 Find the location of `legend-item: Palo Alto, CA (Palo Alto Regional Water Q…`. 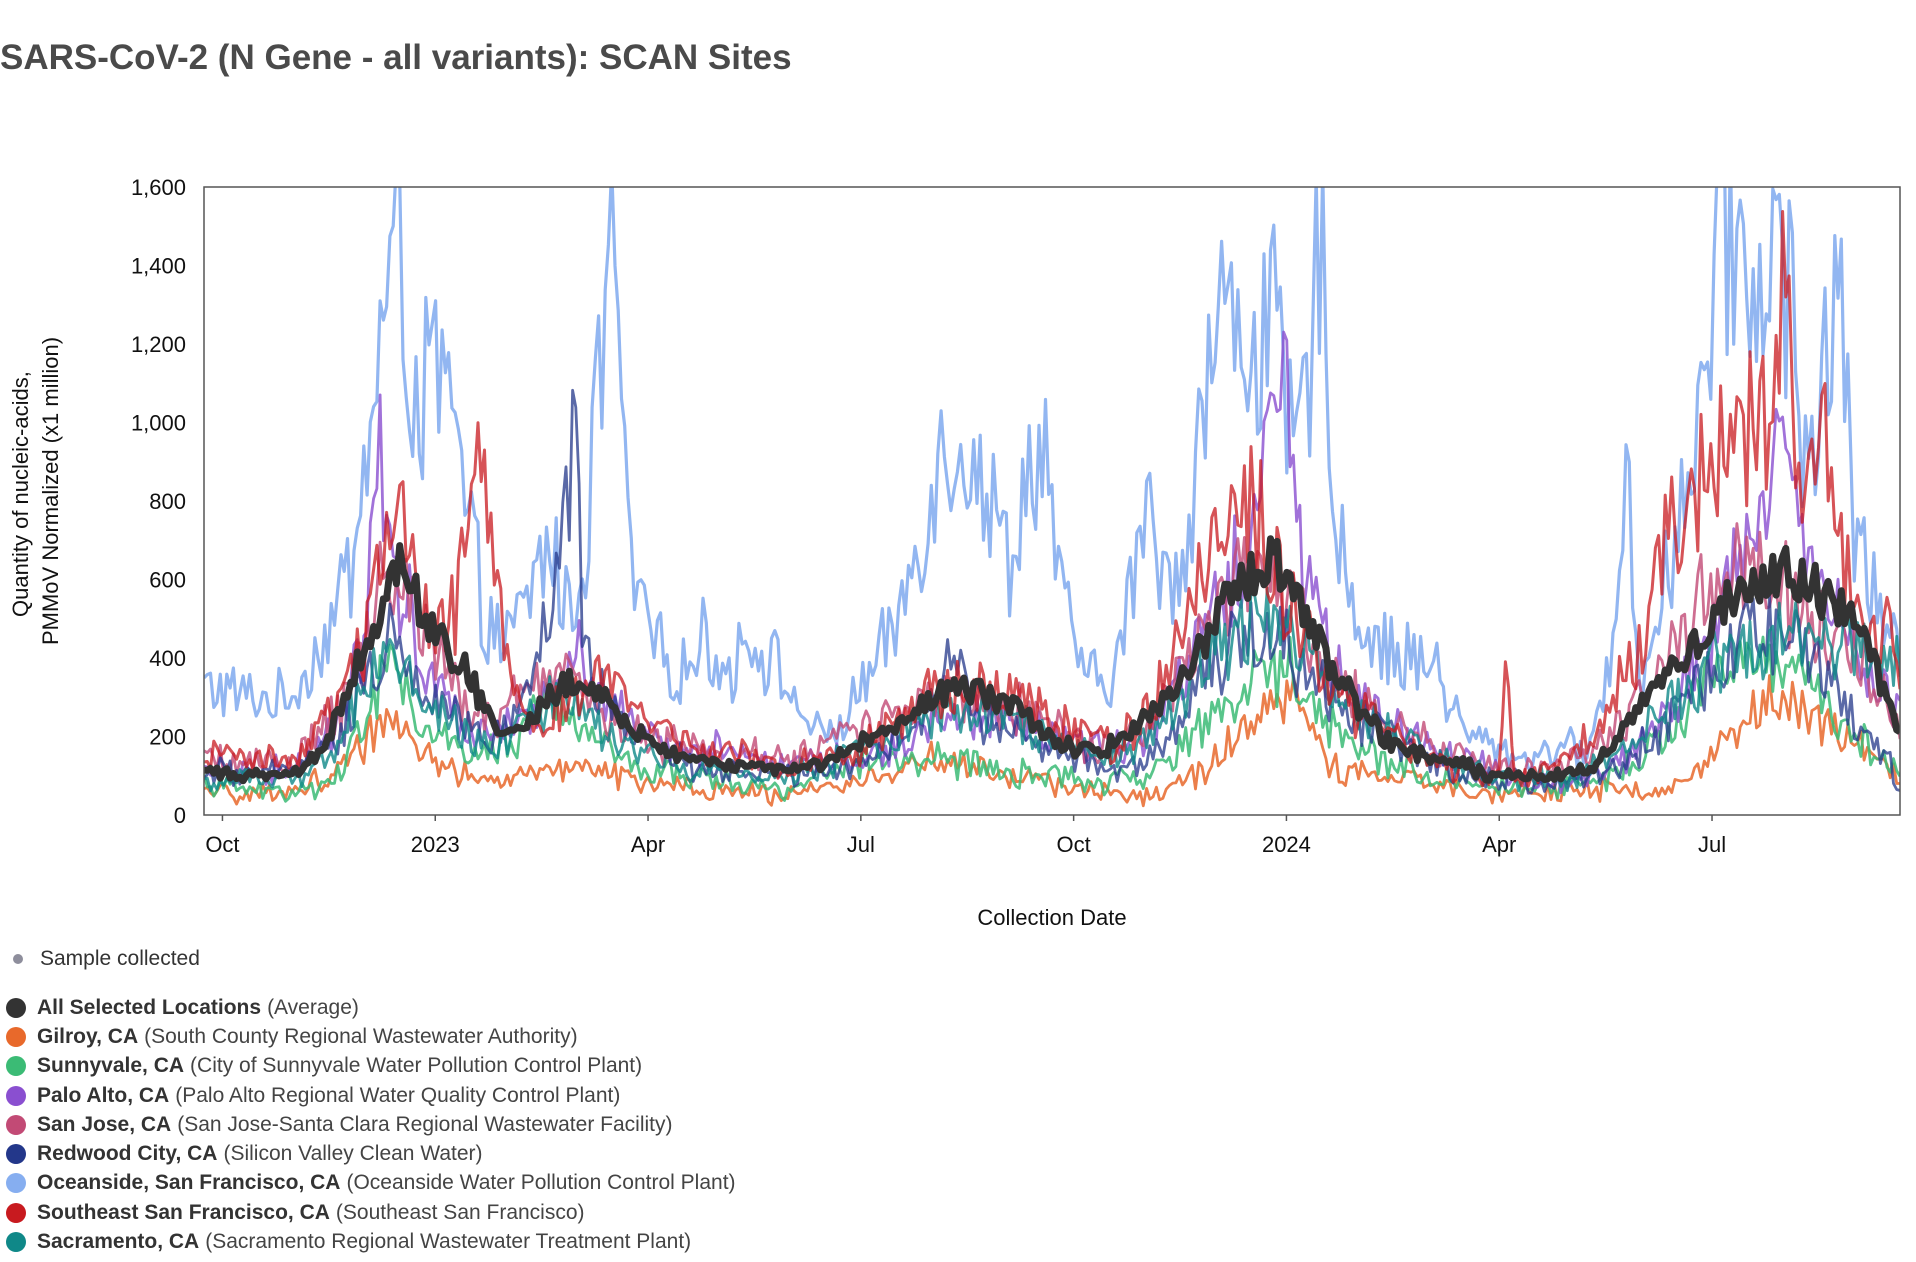

legend-item: Palo Alto, CA (Palo Alto Regional Water Q… is located at coordinates (371, 1095).